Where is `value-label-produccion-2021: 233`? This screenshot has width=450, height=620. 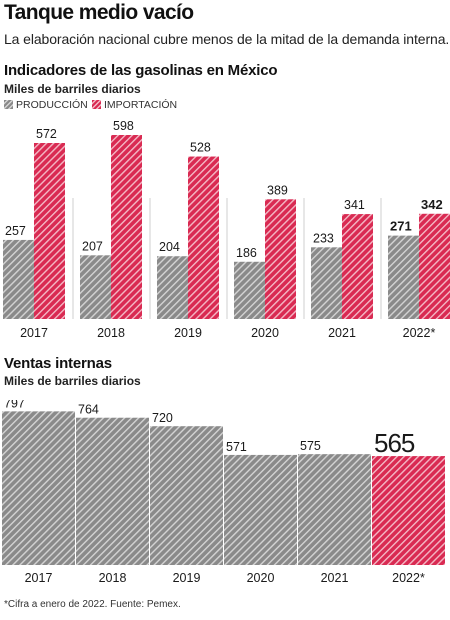 value-label-produccion-2021: 233 is located at coordinates (323, 238).